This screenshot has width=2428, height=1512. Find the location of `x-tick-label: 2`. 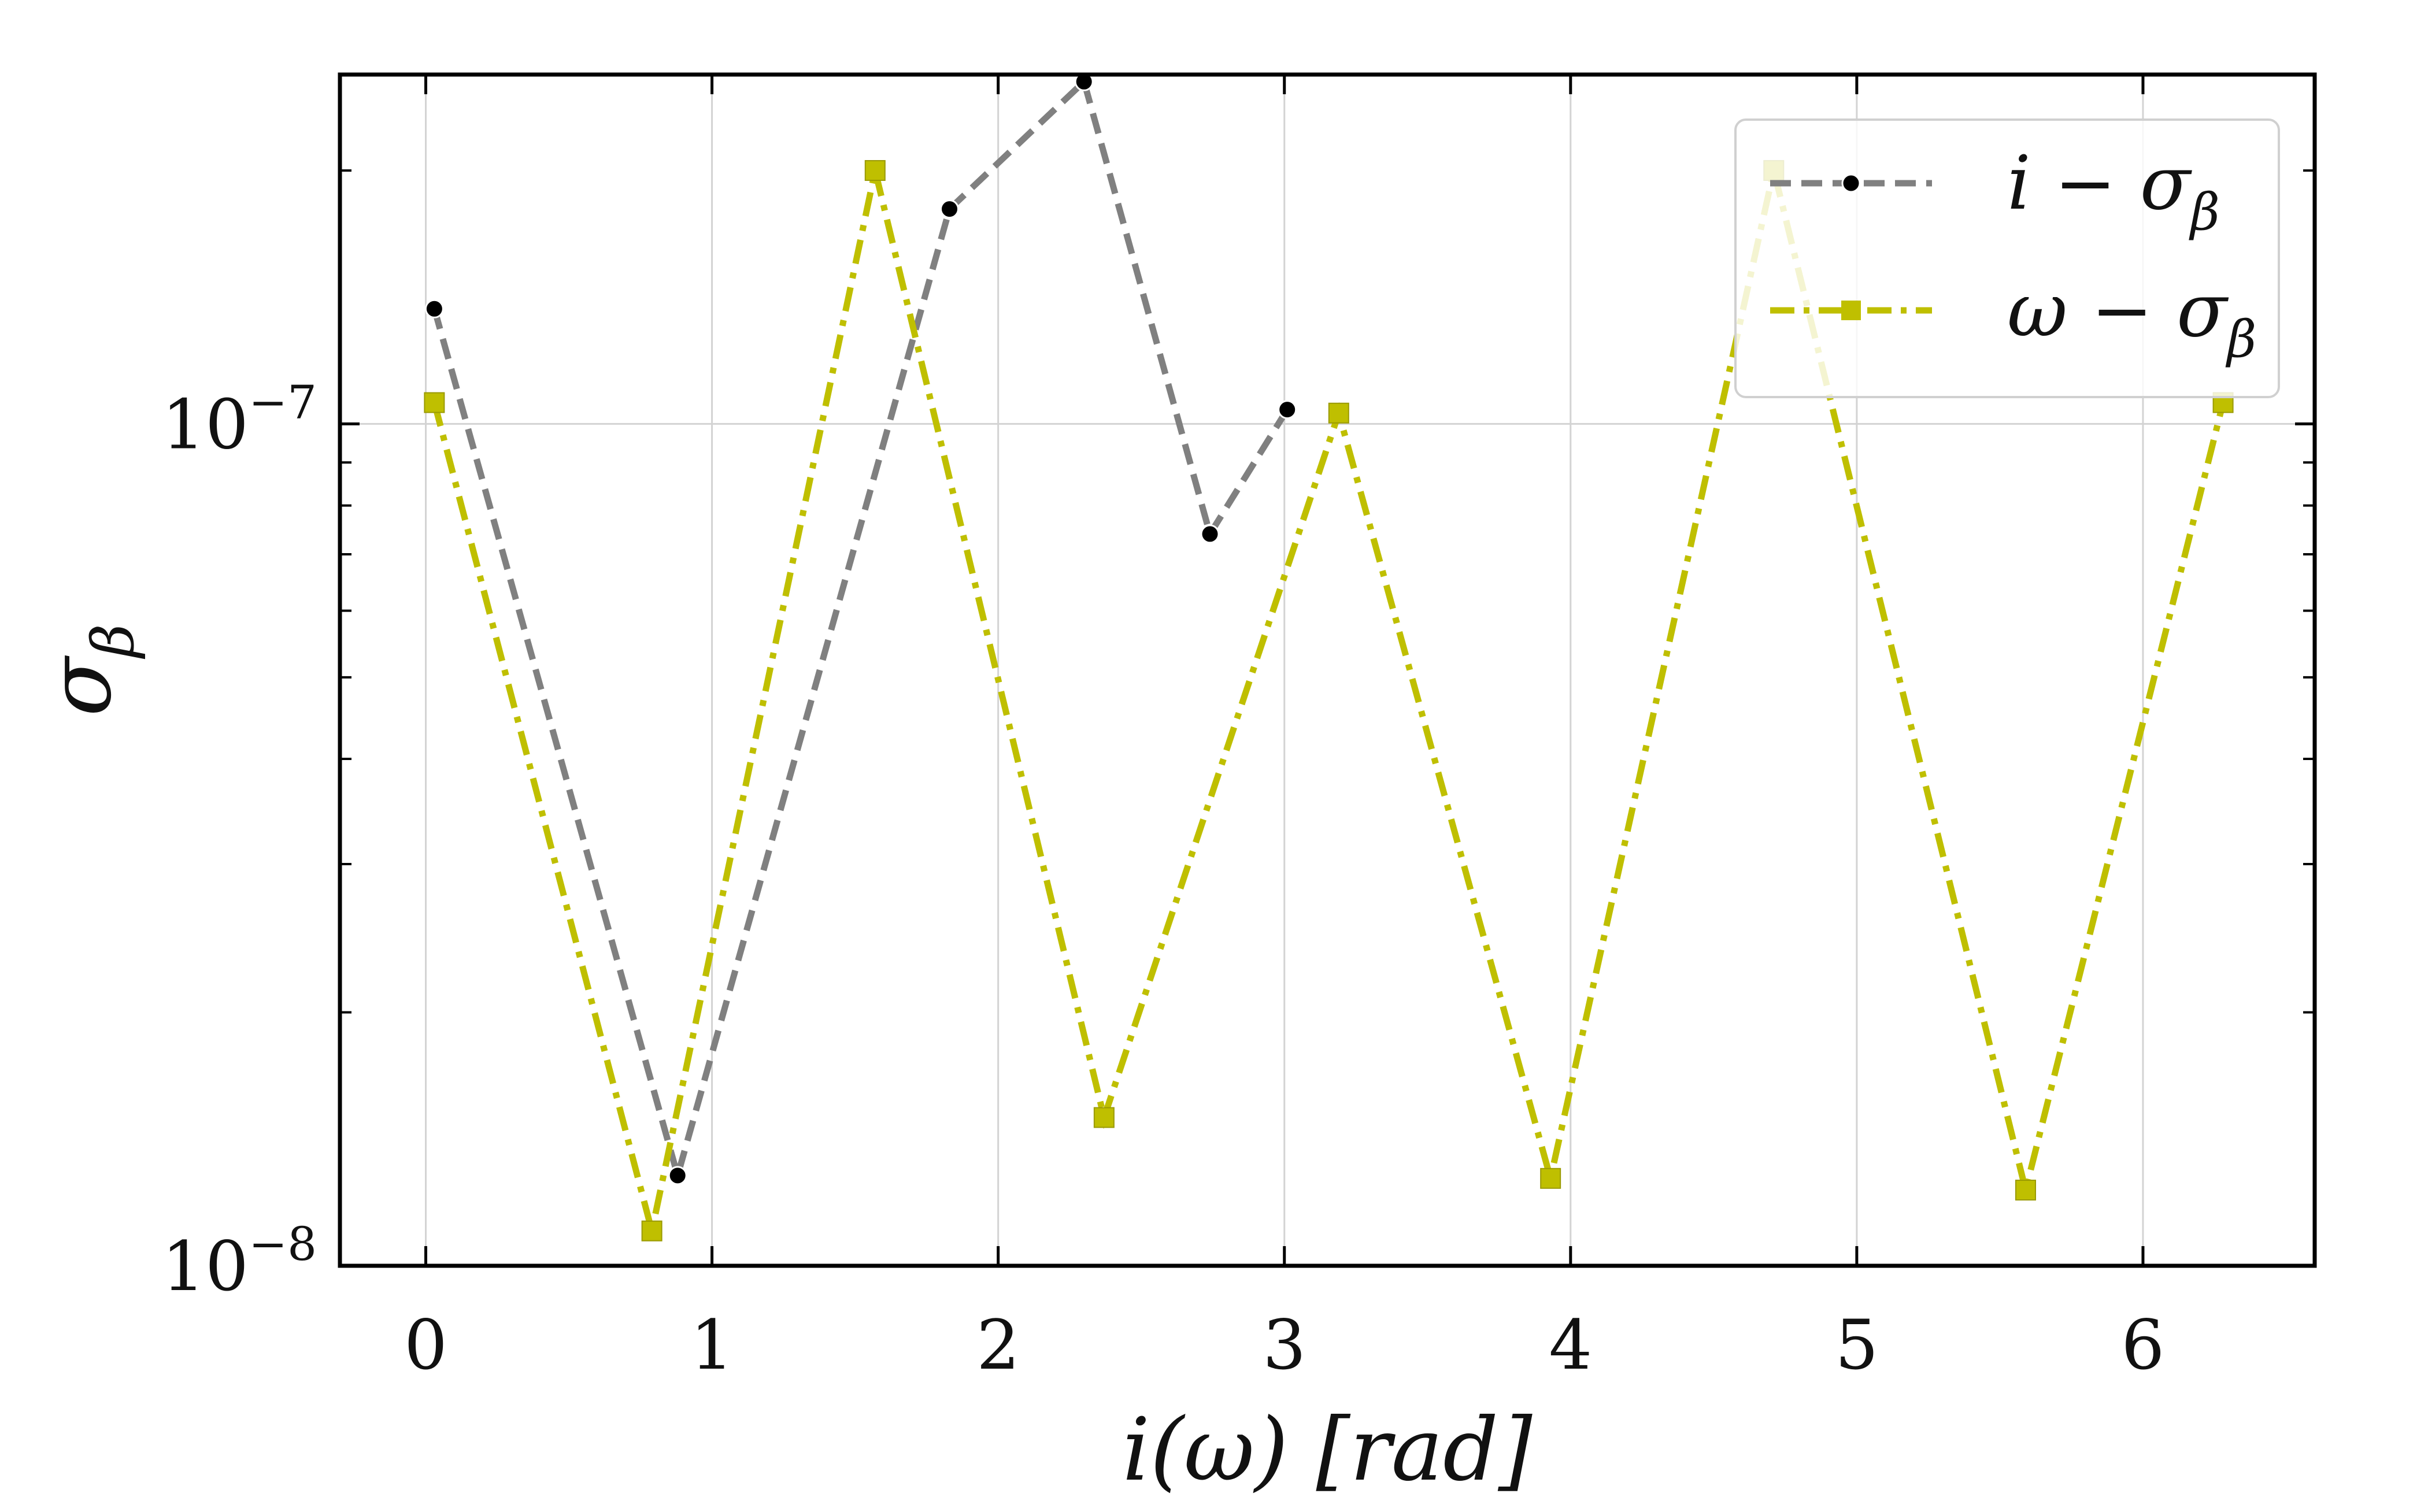

x-tick-label: 2 is located at coordinates (998, 1345).